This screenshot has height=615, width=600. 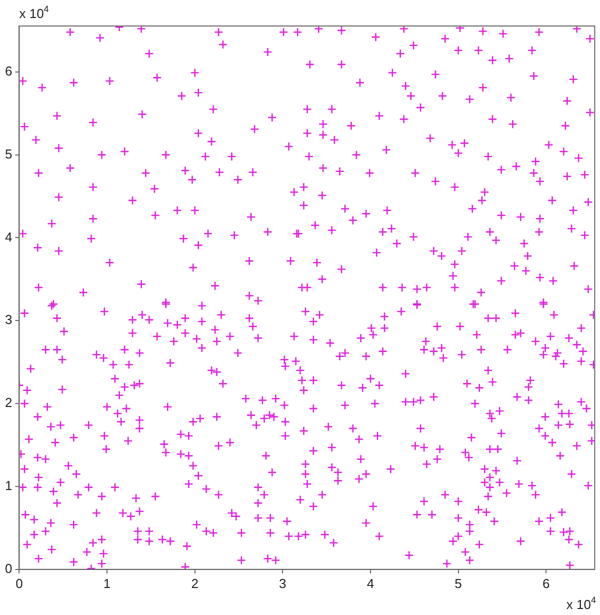 What do you see at coordinates (282, 583) in the screenshot?
I see `x-tick-label: 3` at bounding box center [282, 583].